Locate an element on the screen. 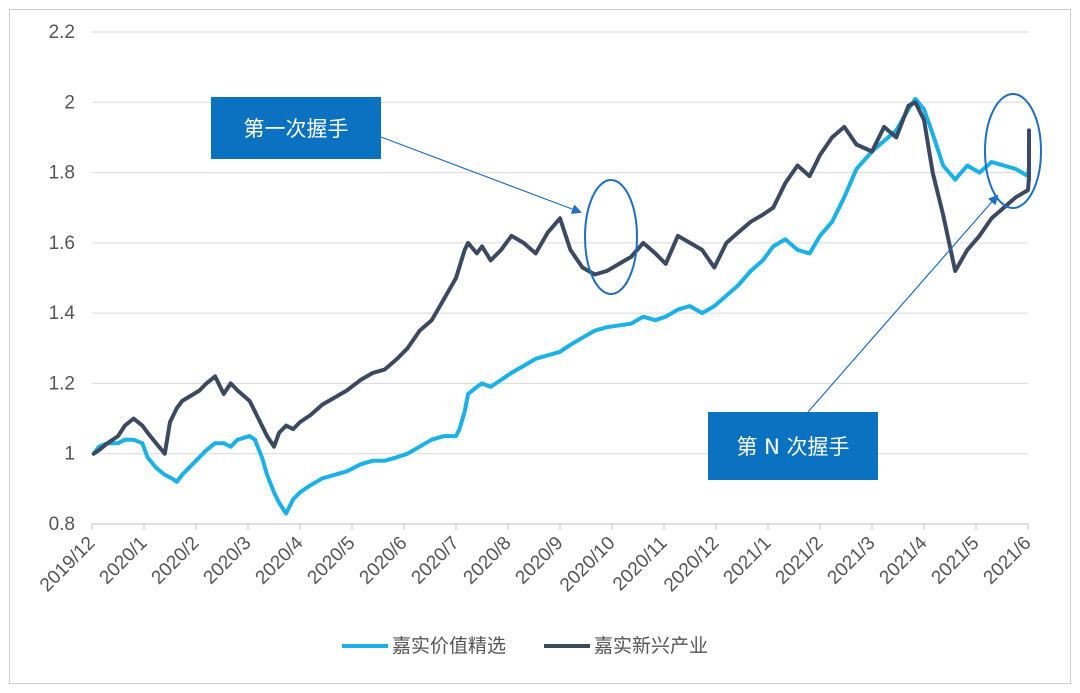 Image resolution: width=1080 pixels, height=693 pixels. y-tick-label: 2.2 is located at coordinates (62, 32).